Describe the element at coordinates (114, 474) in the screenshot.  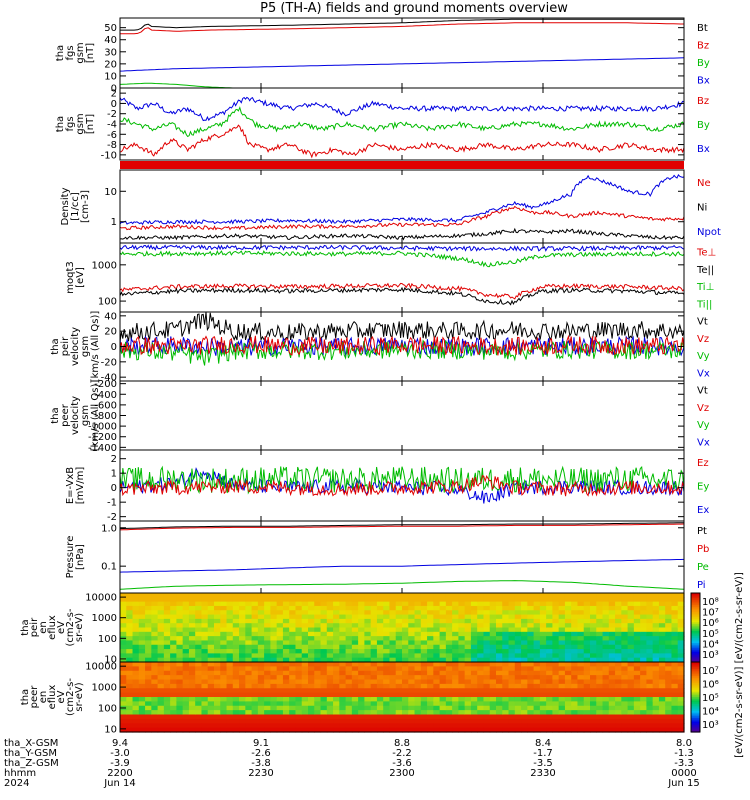
I see `y-tick-label: 1` at that location.